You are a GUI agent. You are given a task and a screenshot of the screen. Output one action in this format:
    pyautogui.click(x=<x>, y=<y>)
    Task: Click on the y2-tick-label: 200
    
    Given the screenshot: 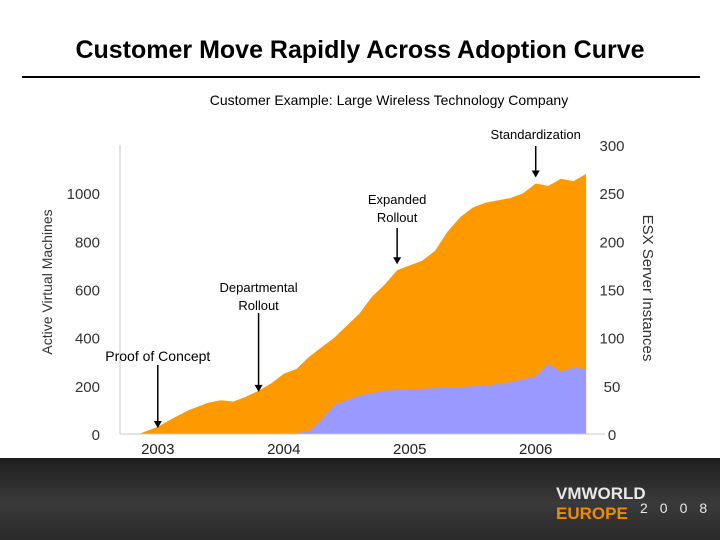 What is the action you would take?
    pyautogui.click(x=611, y=242)
    